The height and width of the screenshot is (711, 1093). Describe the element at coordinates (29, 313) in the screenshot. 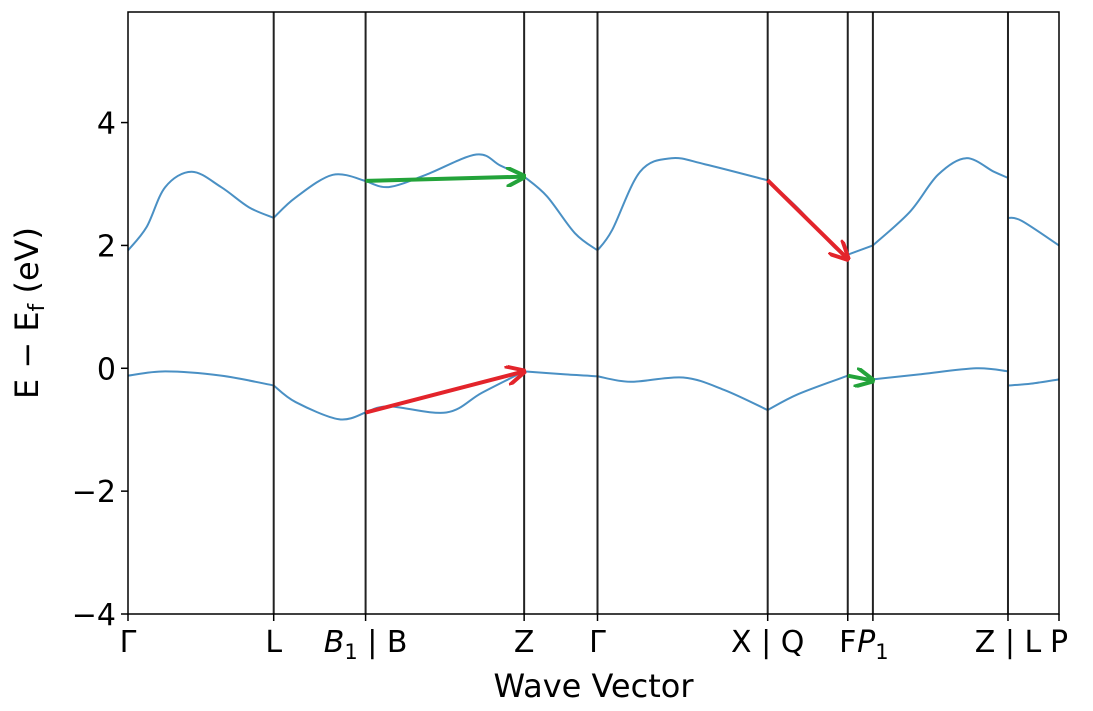

I see `y-axis-title: E − Ef (eV)` at that location.